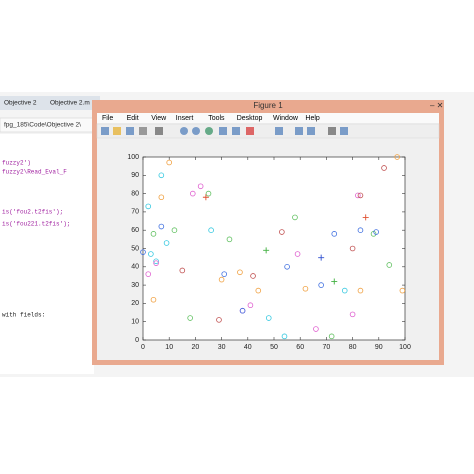  What do you see at coordinates (286, 118) in the screenshot?
I see `menu-item: Window` at bounding box center [286, 118].